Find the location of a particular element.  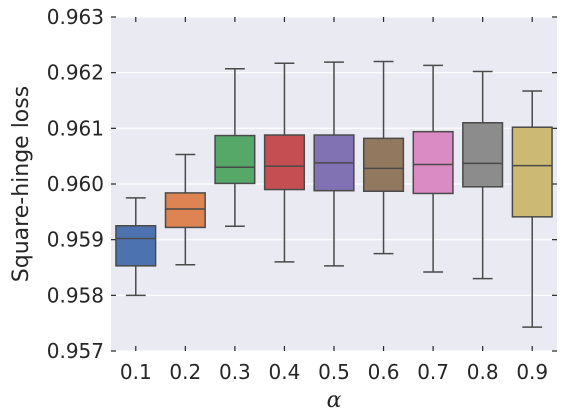

box-0.5 is located at coordinates (334, 164).